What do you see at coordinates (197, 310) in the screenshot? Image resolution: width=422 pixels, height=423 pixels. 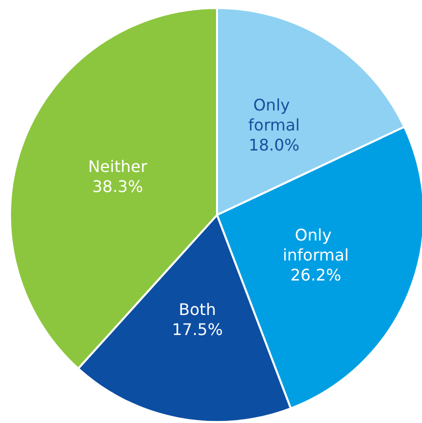 I see `slice-label: Both` at bounding box center [197, 310].